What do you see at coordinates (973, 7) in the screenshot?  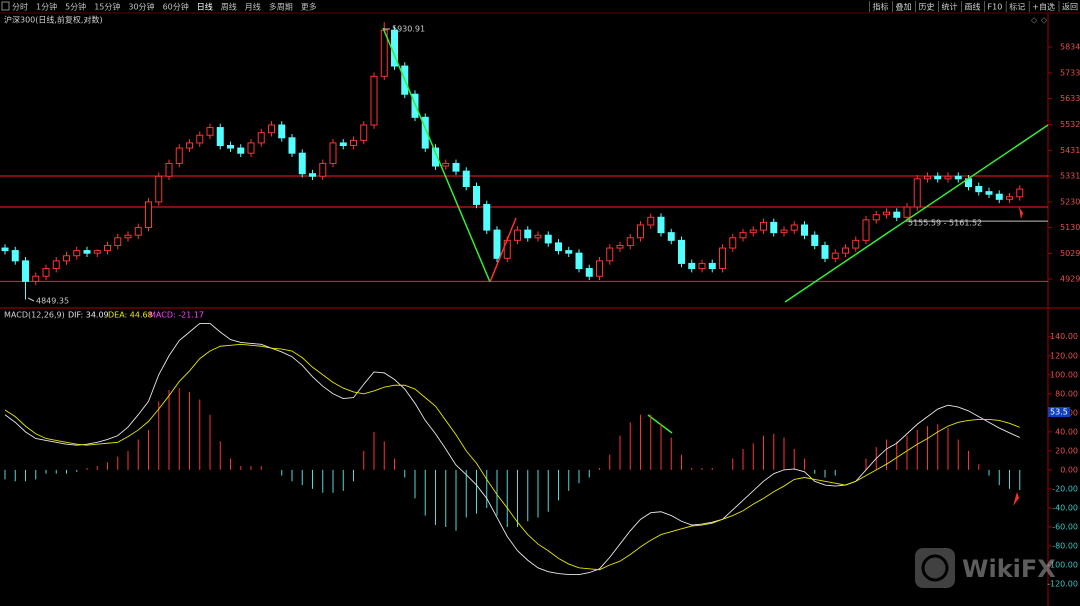 I see `toolbar-button: 画线` at bounding box center [973, 7].